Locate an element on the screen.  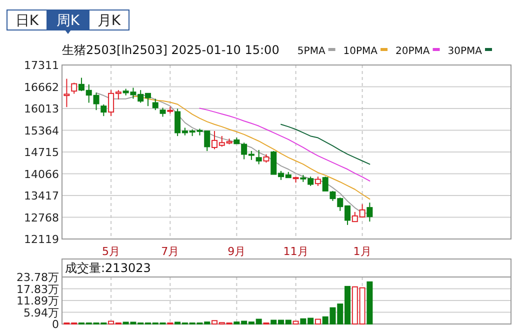
y-tick-label: 15364 is located at coordinates (41, 131).